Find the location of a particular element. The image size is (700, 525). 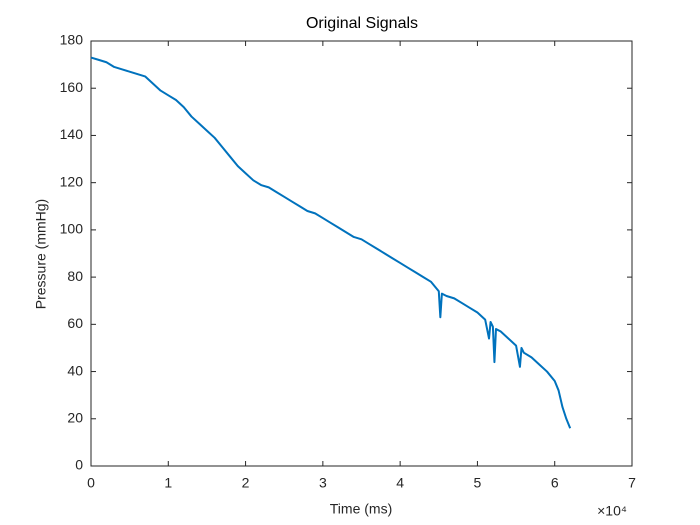

x-tick-label: 6 is located at coordinates (555, 483).